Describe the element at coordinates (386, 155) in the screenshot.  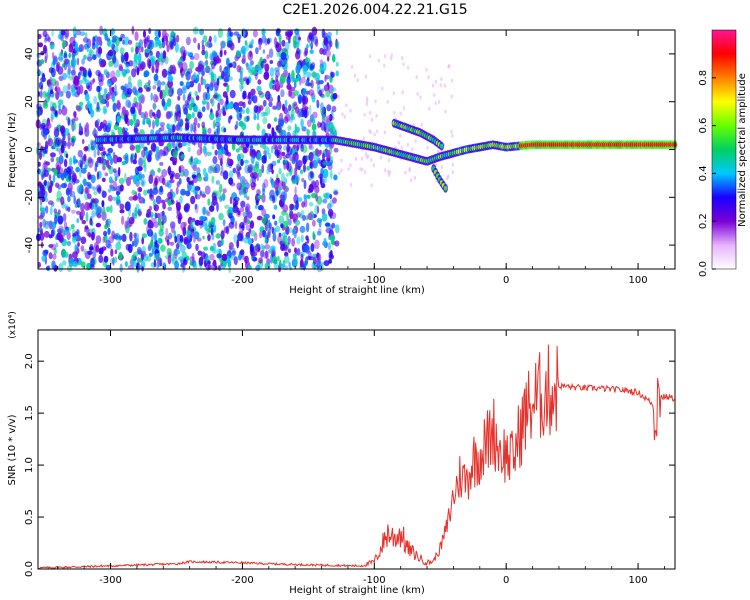
I see `spectrogram-features` at that location.